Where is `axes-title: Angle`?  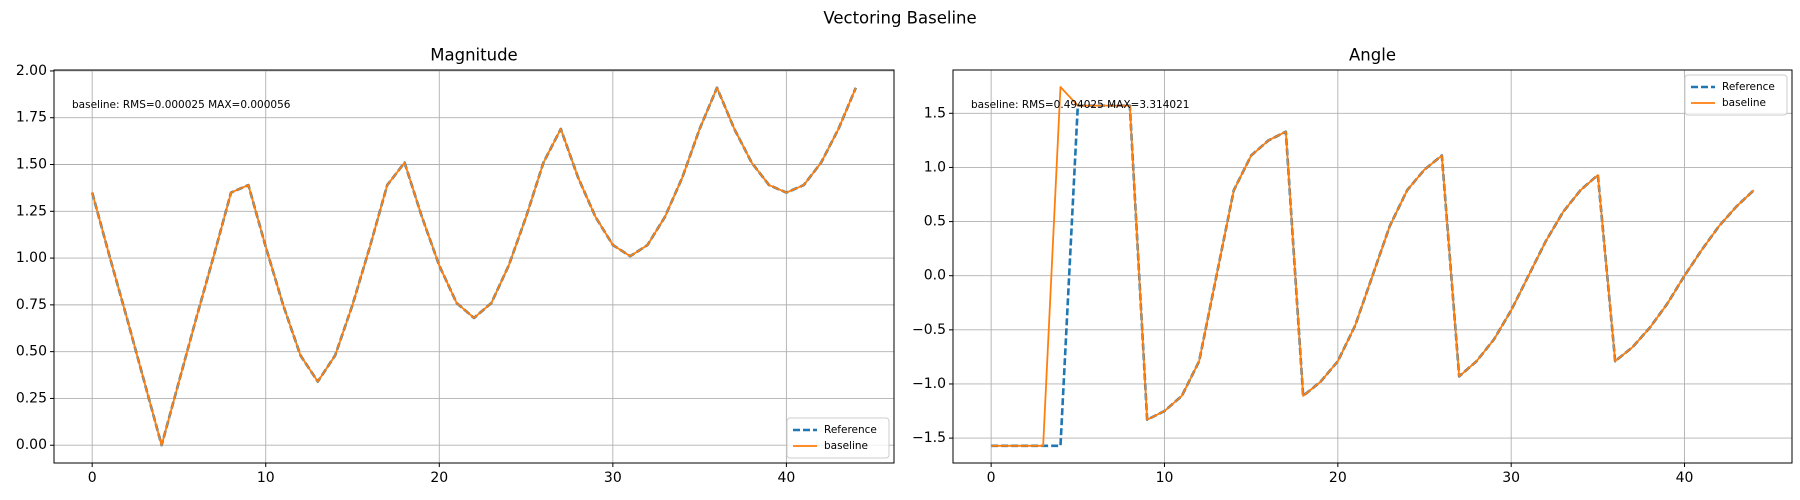 axes-title: Angle is located at coordinates (1372, 55).